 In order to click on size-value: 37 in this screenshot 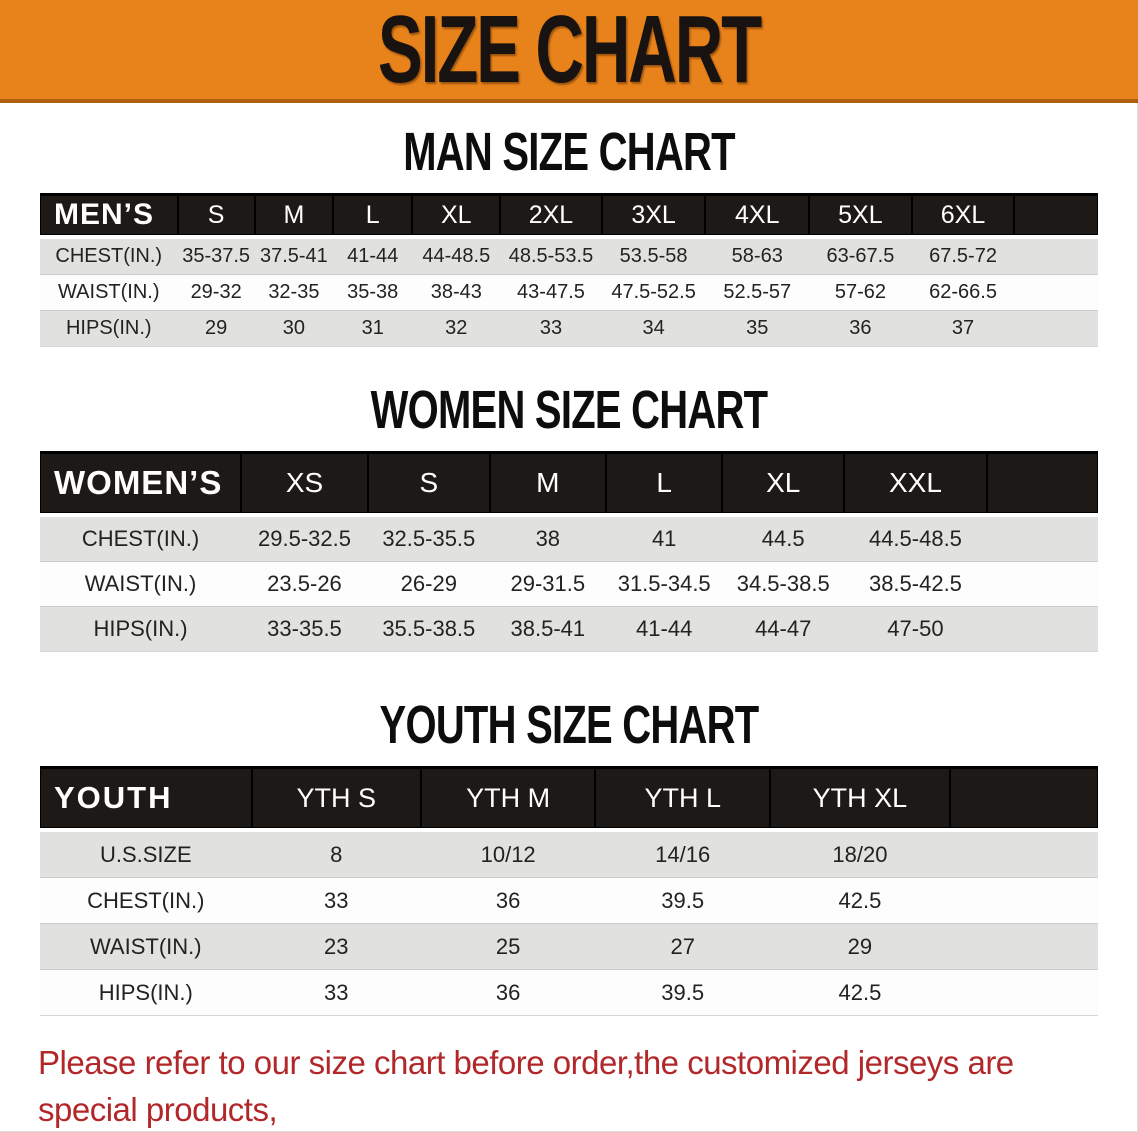, I will do `click(963, 328)`.